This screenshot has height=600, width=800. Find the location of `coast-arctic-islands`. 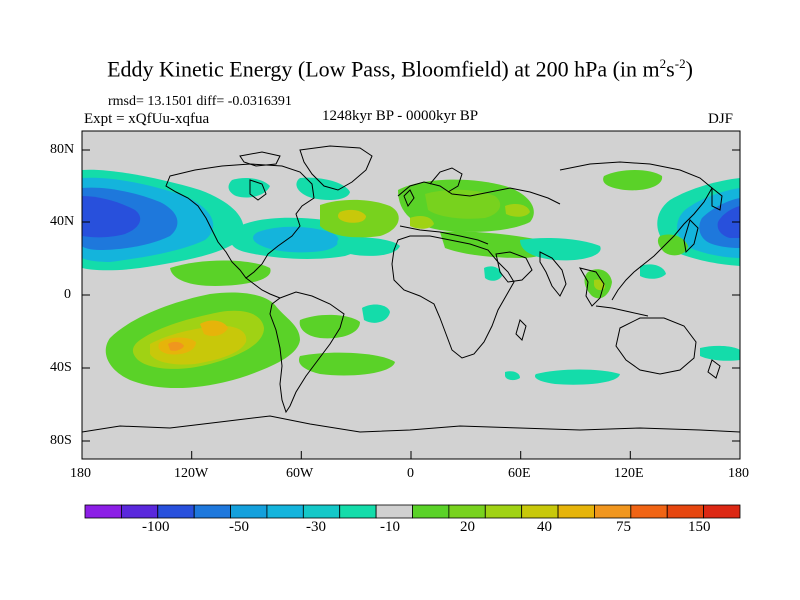

coast-arctic-islands is located at coordinates (260, 159).